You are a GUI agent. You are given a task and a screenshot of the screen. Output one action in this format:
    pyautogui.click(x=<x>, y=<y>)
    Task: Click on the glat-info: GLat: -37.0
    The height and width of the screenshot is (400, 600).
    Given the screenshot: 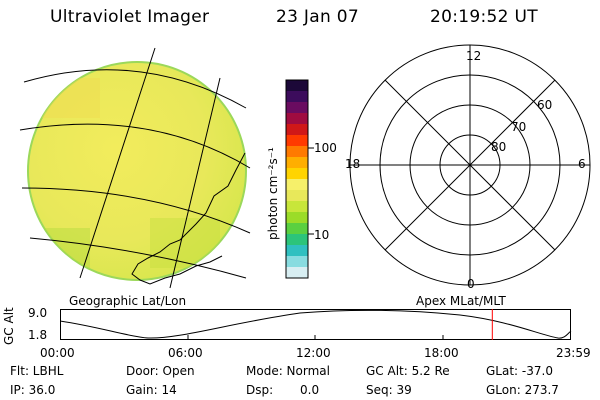 What is the action you would take?
    pyautogui.click(x=519, y=371)
    